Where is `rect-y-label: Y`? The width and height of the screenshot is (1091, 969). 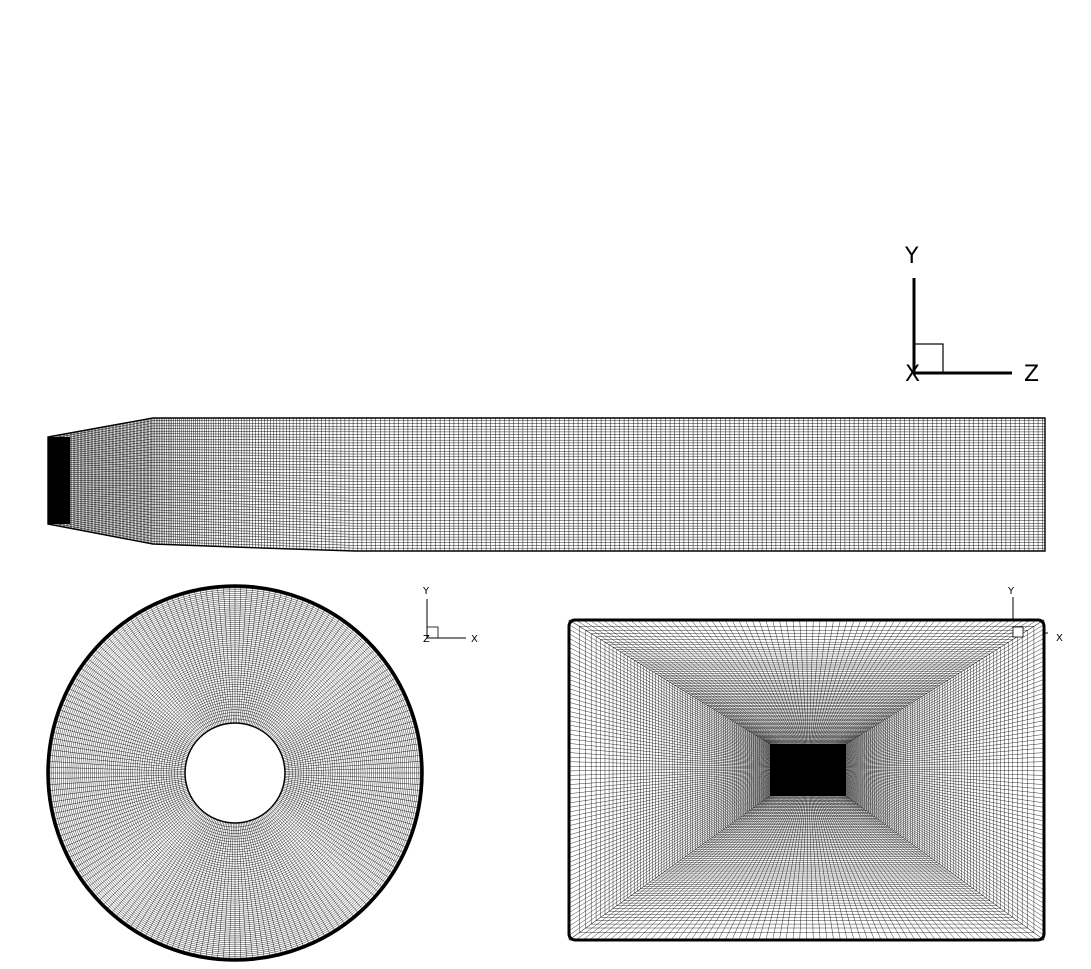
rect-y-label: Y is located at coordinates (1011, 591).